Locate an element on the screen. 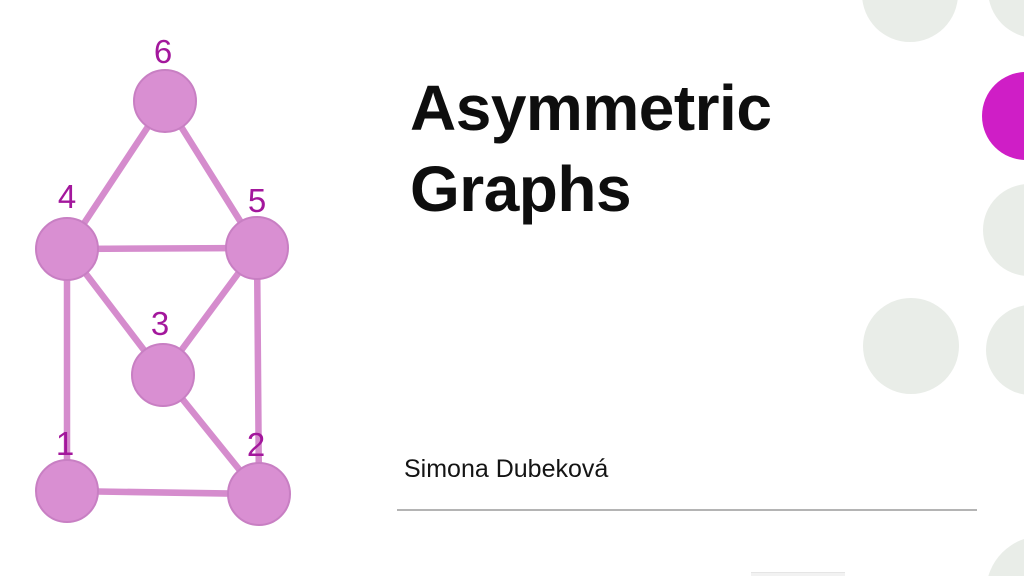 The height and width of the screenshot is (576, 1024). graph-vertex-label-6: 6 is located at coordinates (163, 51).